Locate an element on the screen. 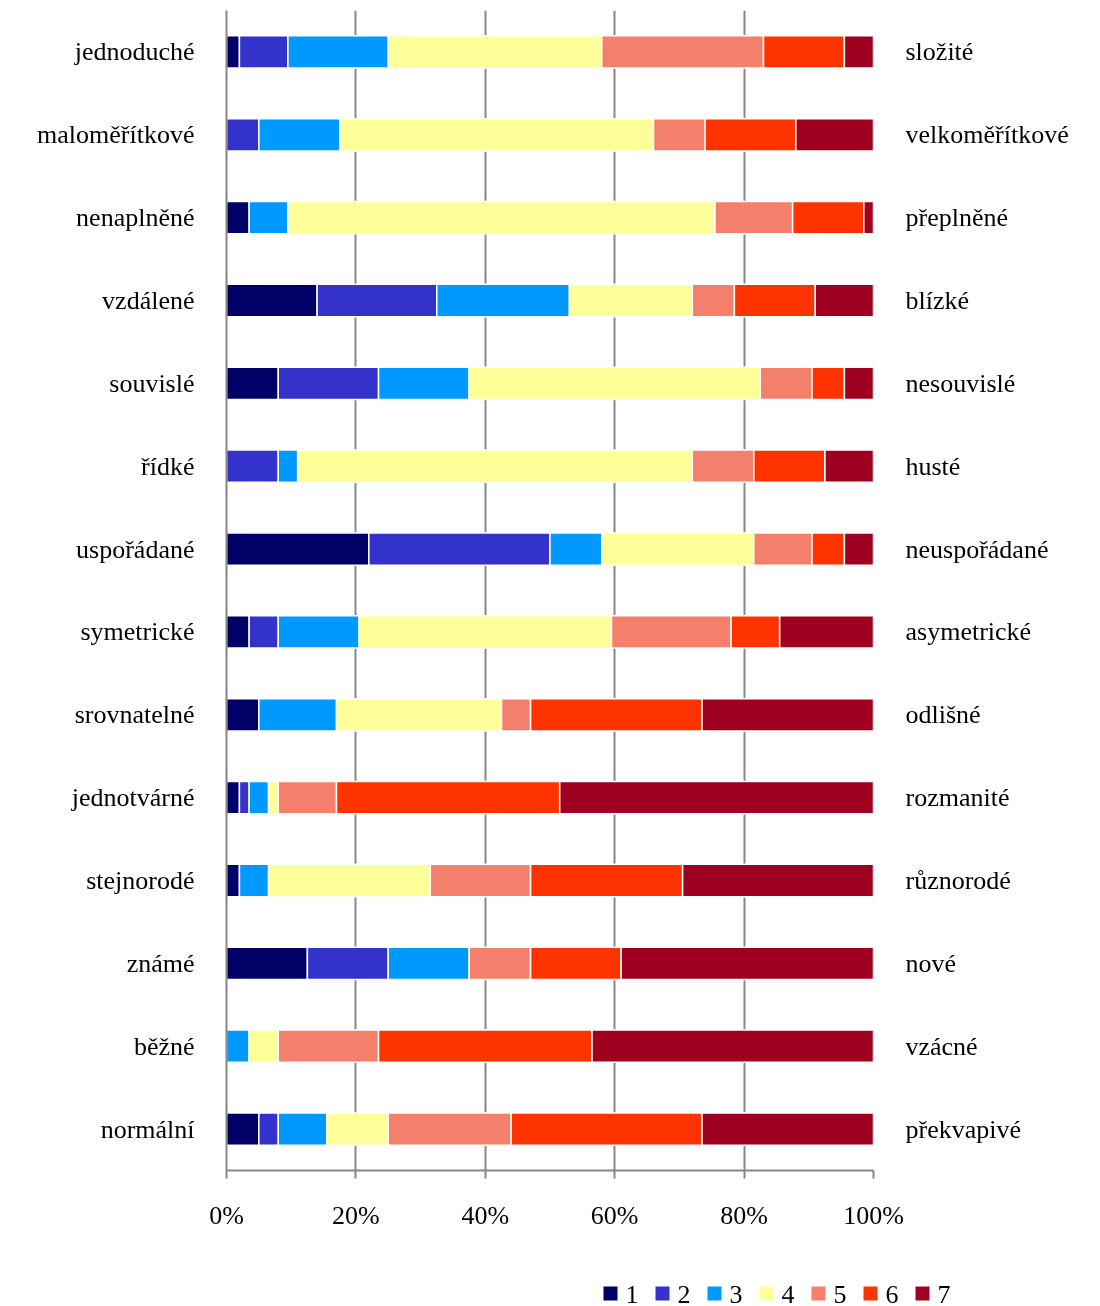  y2-tick-label: nesouvislé is located at coordinates (960, 383).